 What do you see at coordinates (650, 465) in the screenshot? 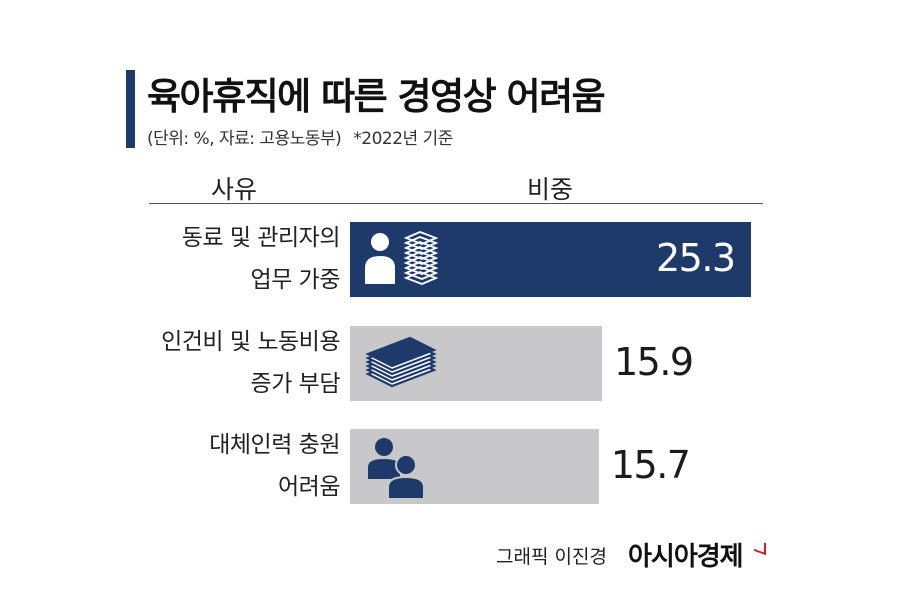
I see `value-label: 15.7` at bounding box center [650, 465].